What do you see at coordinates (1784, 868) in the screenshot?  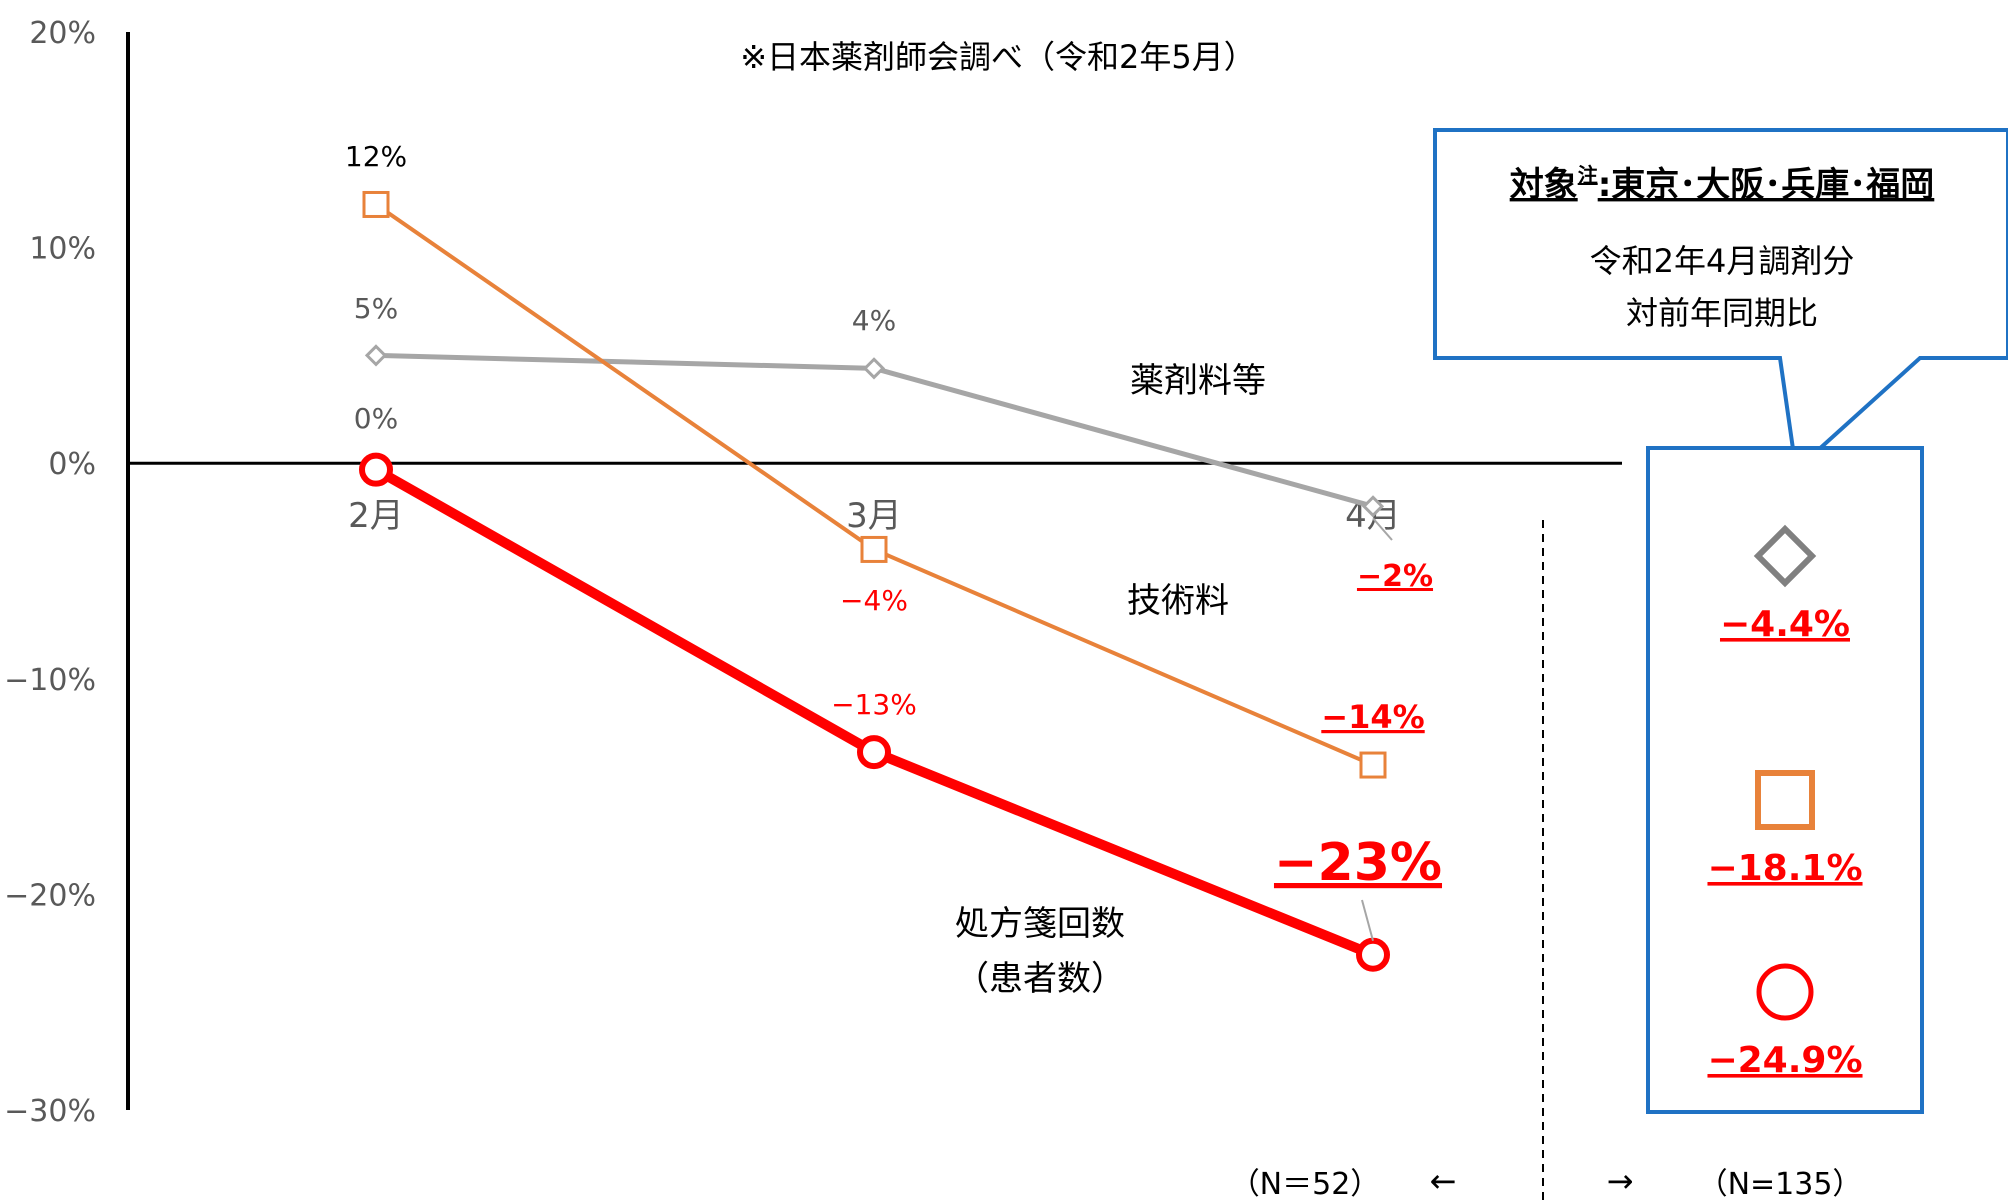 I see `summary-value: −18.1%` at bounding box center [1784, 868].